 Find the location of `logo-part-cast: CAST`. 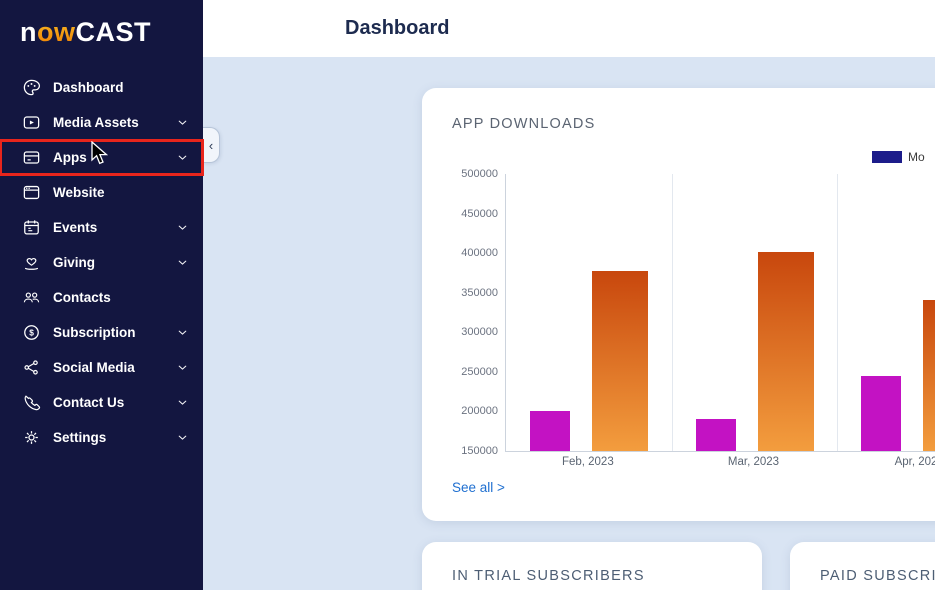

logo-part-cast: CAST is located at coordinates (113, 32).